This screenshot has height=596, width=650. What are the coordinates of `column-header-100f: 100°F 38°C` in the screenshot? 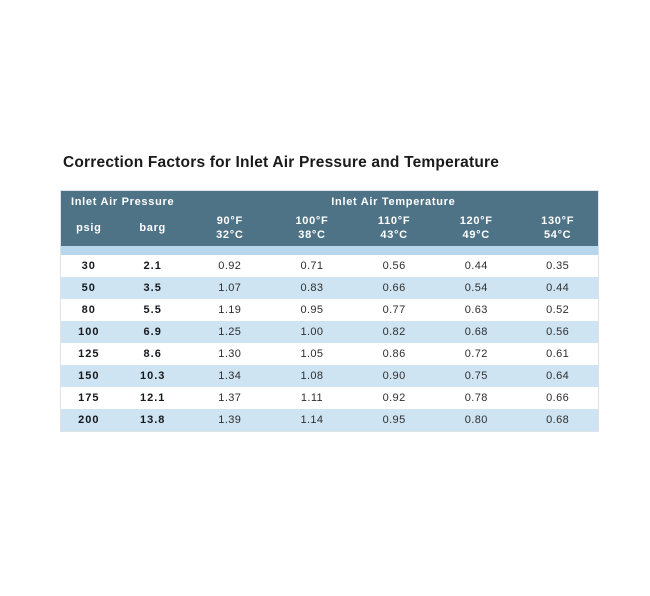 It's located at (312, 229).